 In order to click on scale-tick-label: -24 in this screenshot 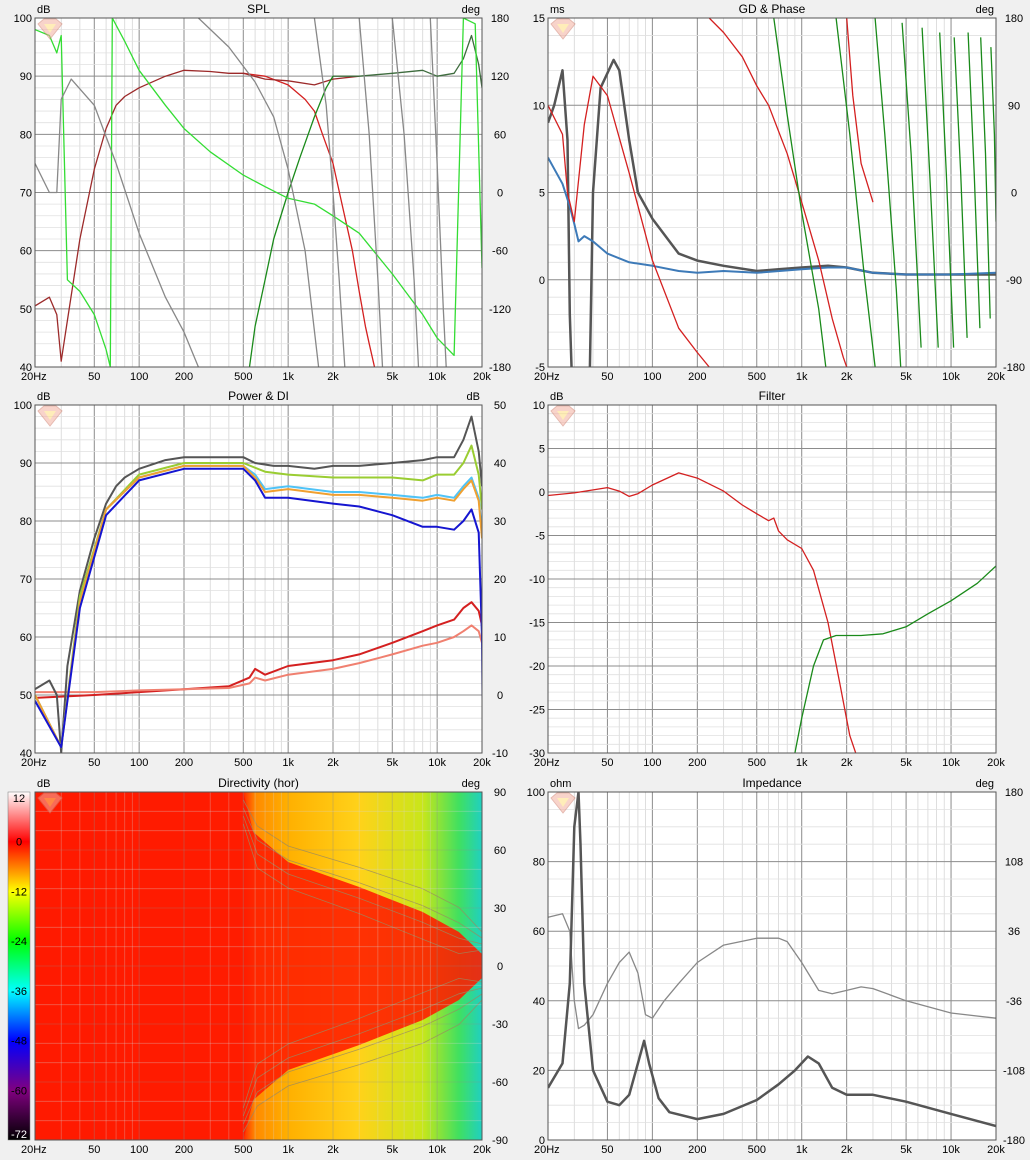, I will do `click(19, 942)`.